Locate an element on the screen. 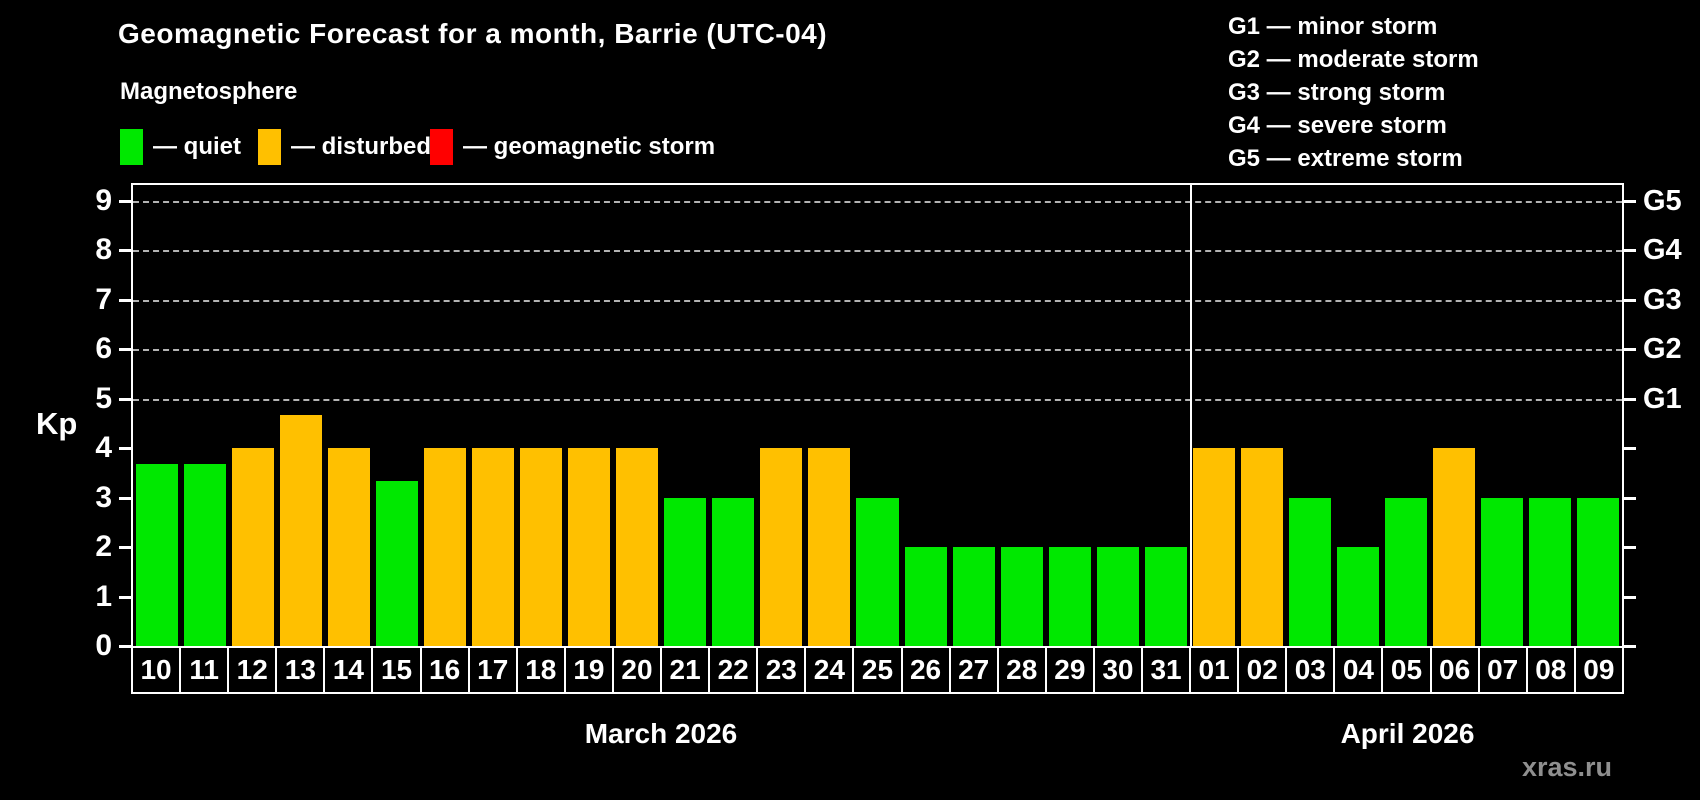  legend-item-disturbed: — disturbed is located at coordinates (344, 147).